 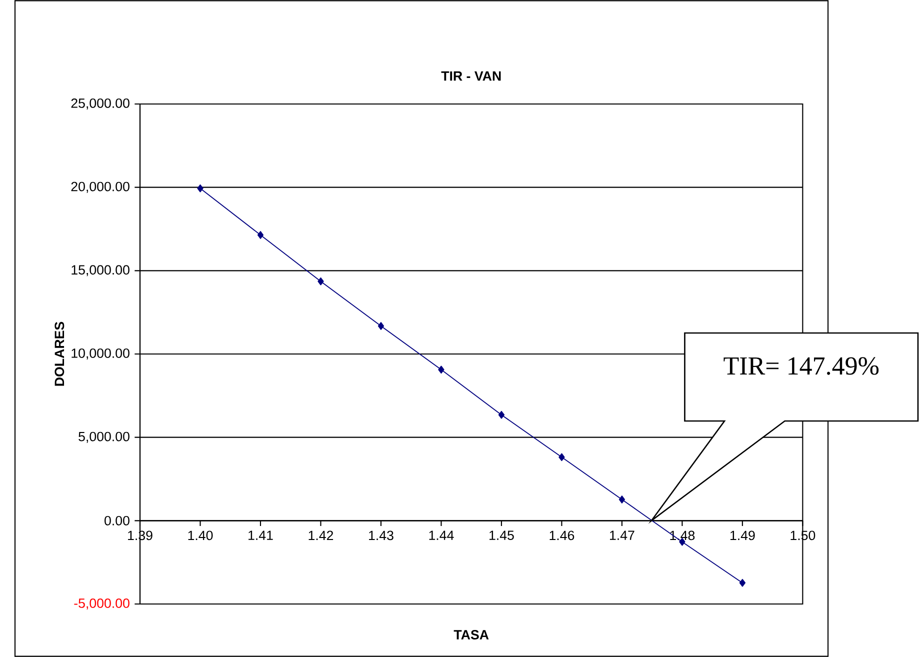 I want to click on x-tick-label: 1.42, so click(x=321, y=535).